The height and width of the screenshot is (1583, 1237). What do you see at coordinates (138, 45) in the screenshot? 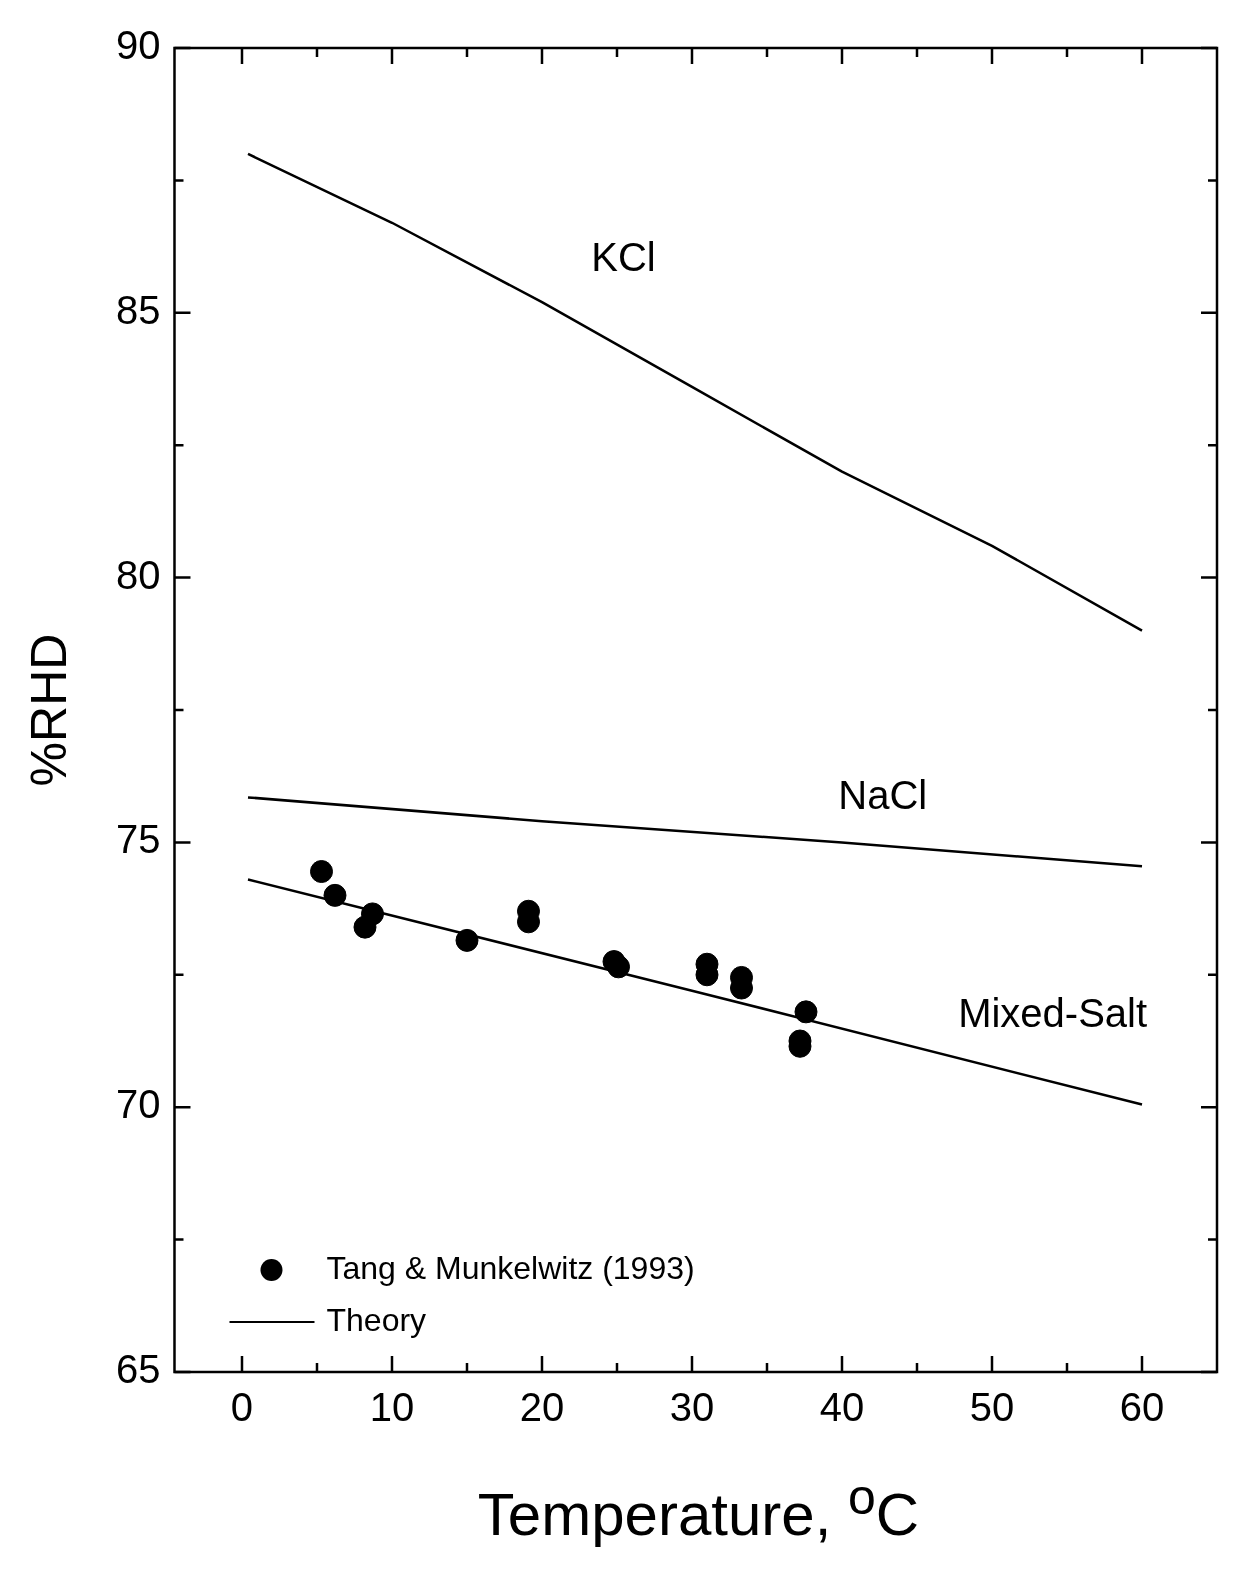
I see `y-tick-label: 90` at bounding box center [138, 45].